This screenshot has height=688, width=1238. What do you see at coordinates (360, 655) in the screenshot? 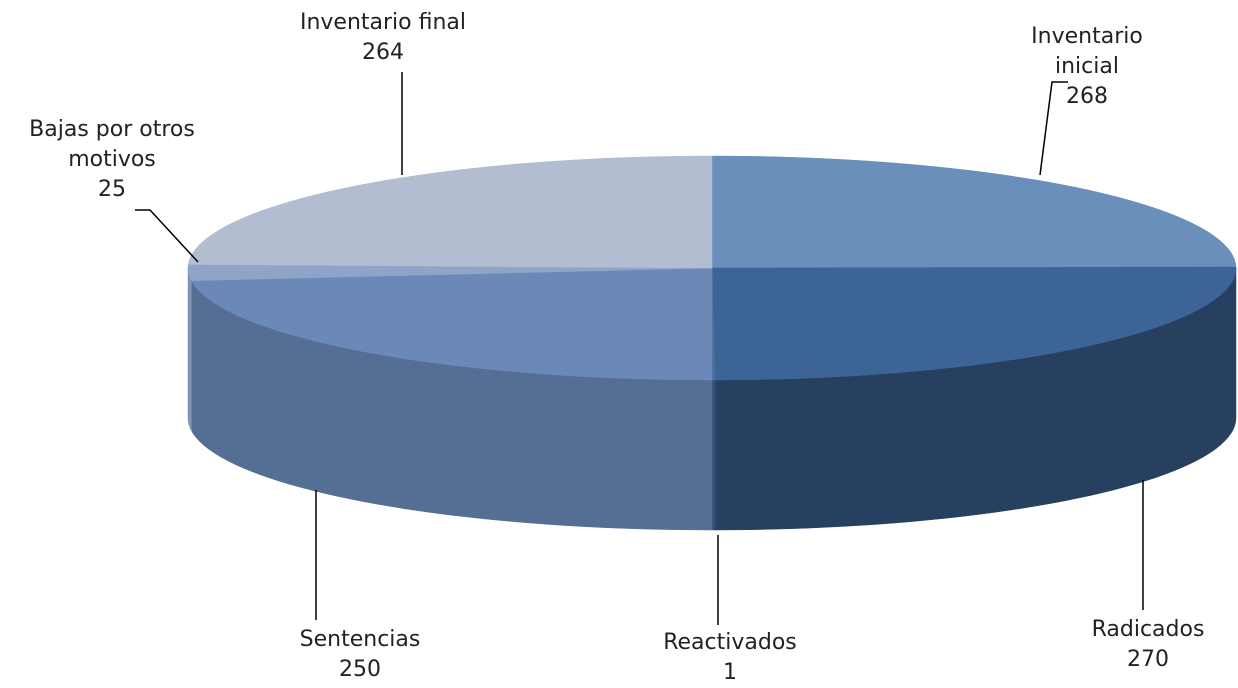
I see `slice-label: Sentencias 250` at bounding box center [360, 655].